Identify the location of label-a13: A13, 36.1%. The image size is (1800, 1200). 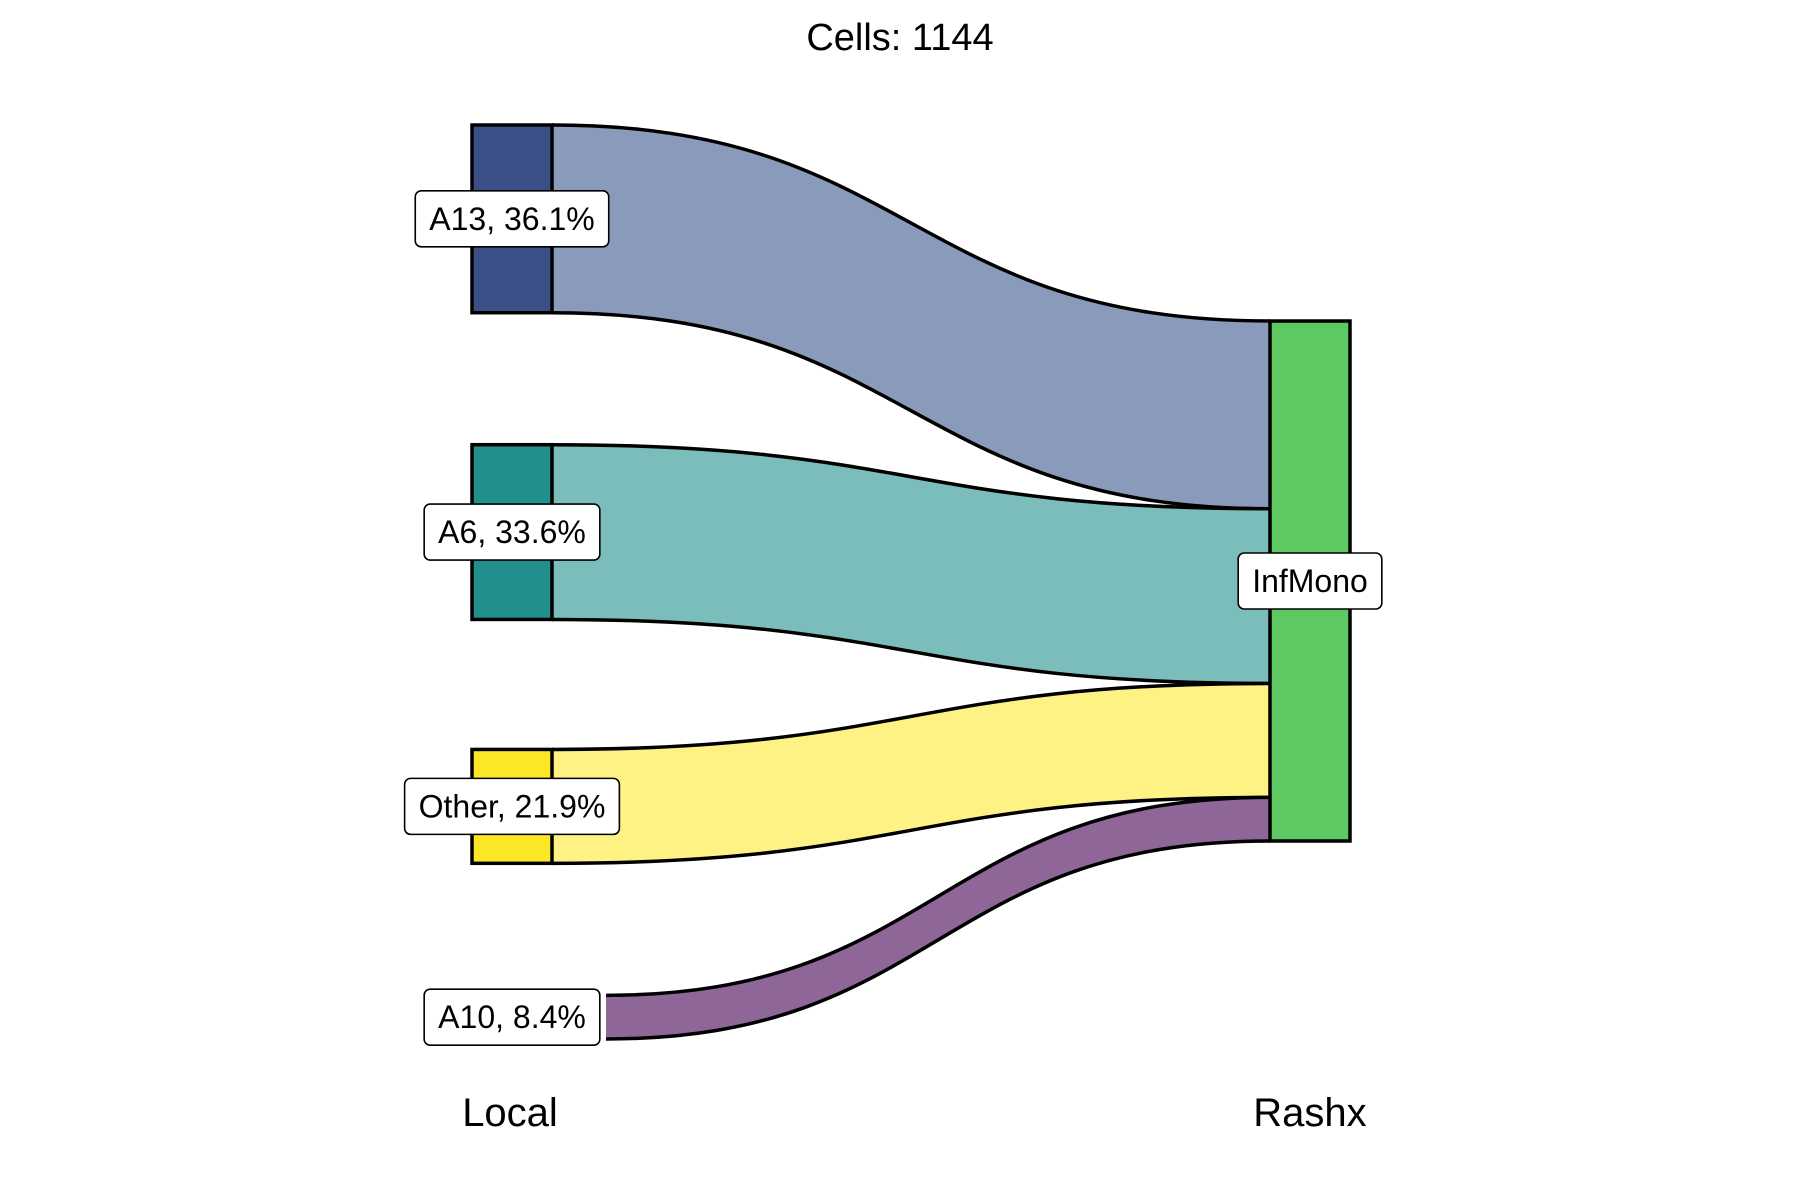
(512, 219).